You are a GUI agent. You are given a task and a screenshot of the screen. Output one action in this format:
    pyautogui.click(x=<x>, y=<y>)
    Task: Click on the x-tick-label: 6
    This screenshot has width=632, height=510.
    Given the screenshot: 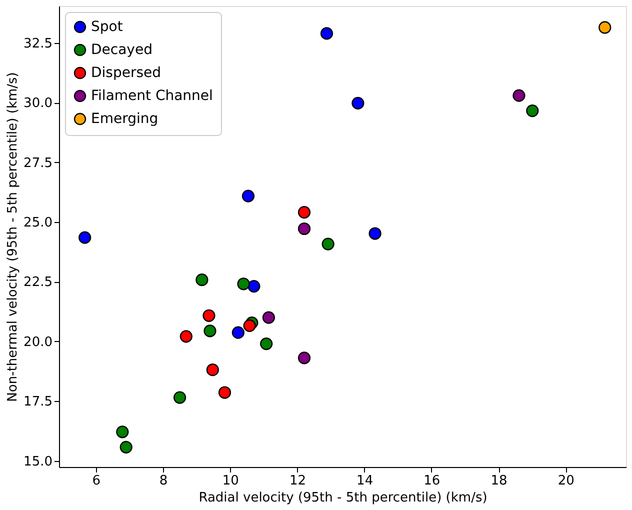 What is the action you would take?
    pyautogui.click(x=96, y=481)
    